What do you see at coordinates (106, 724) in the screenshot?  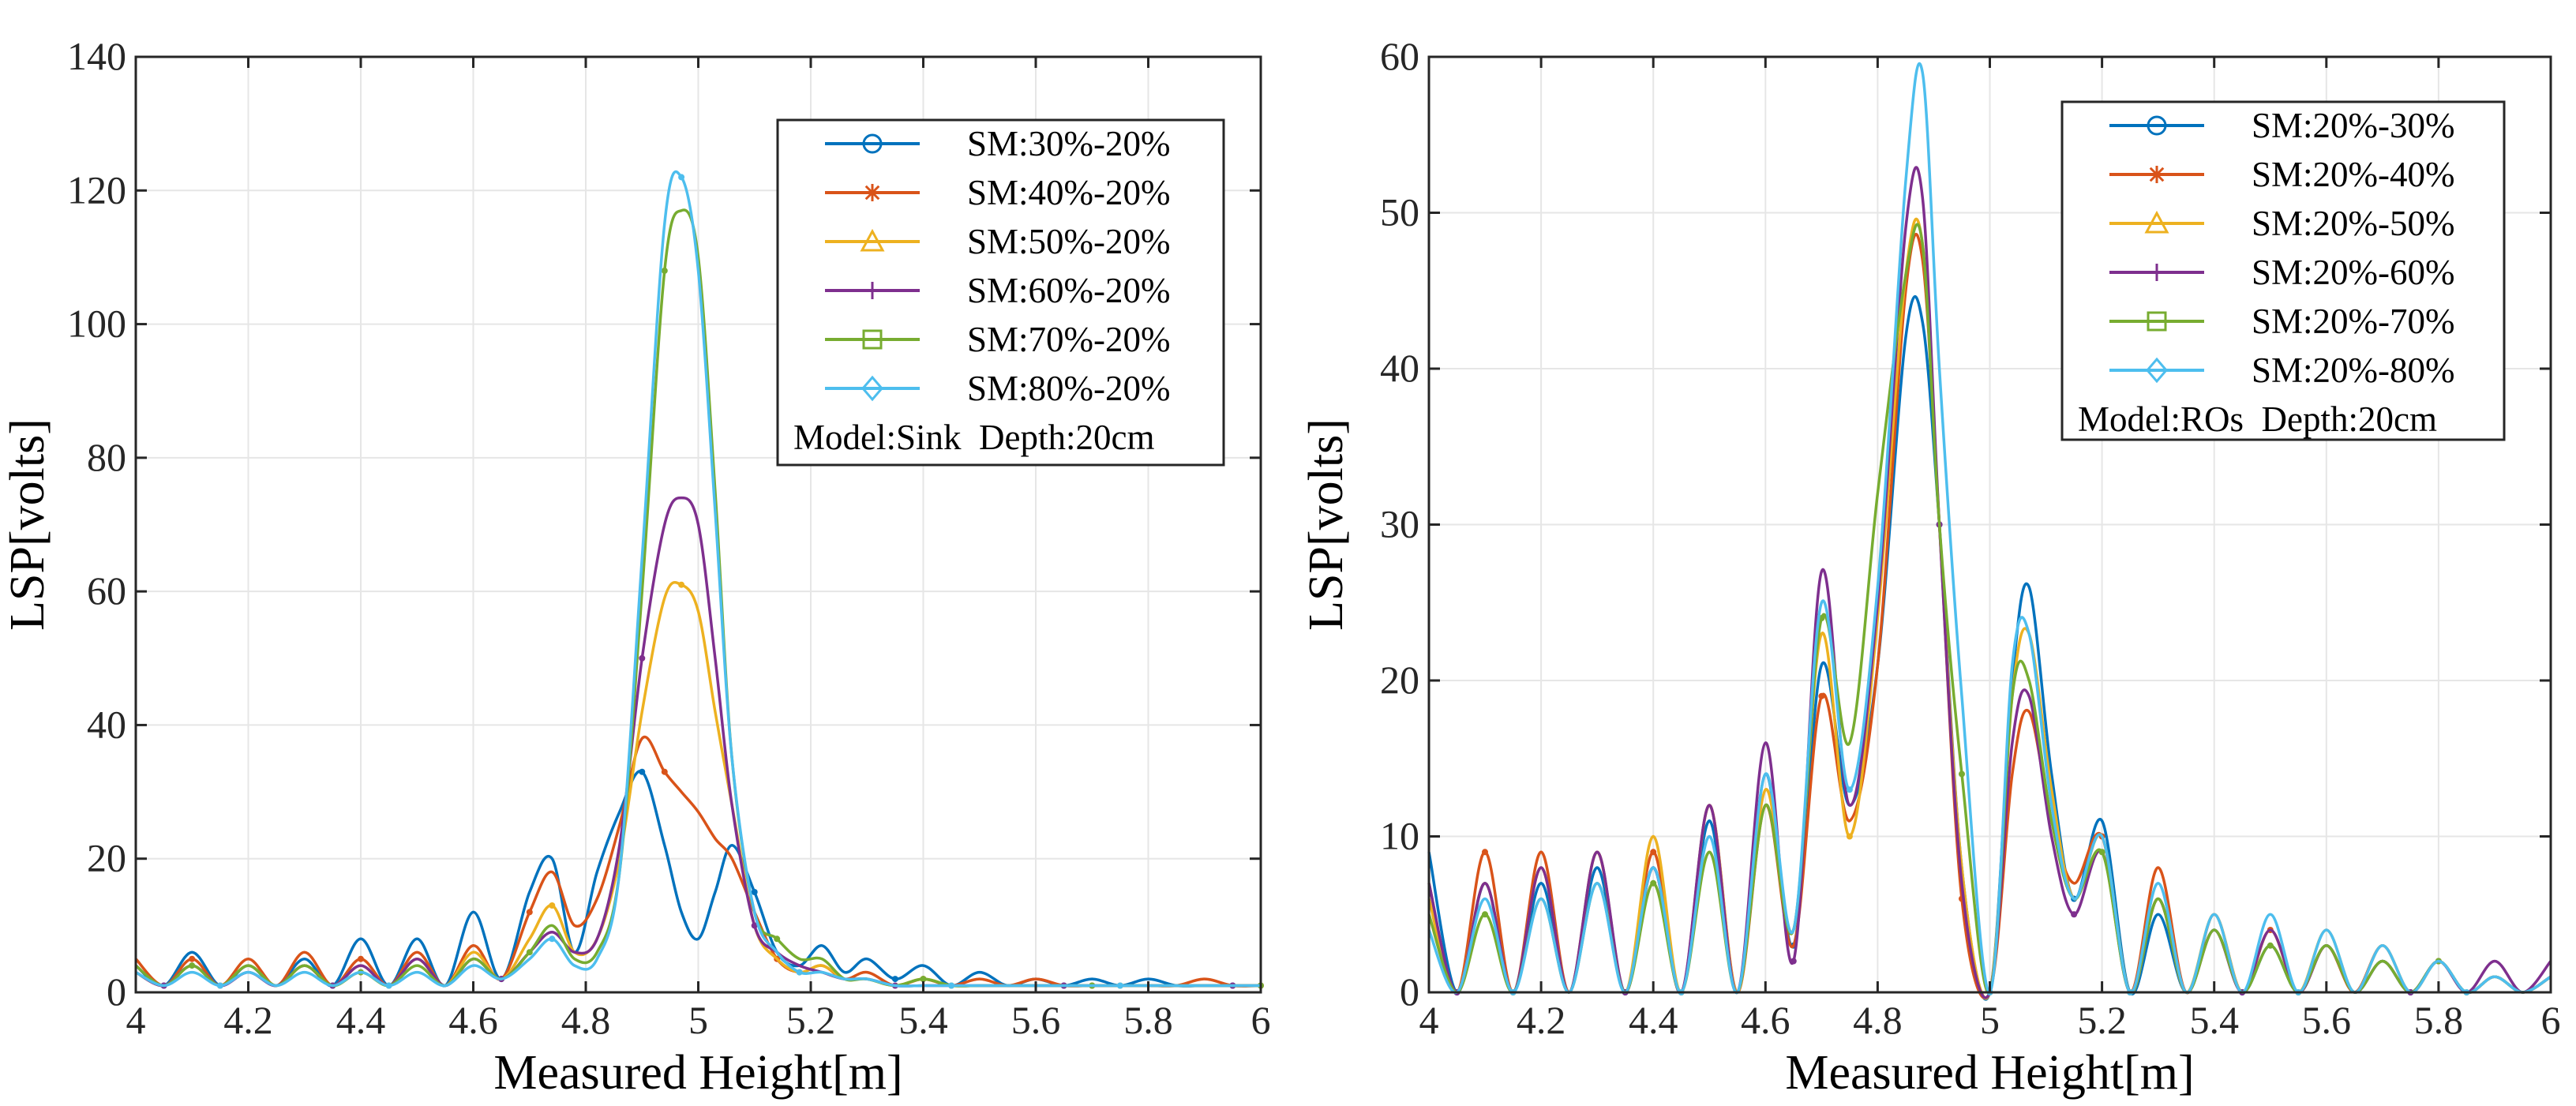 I see `left-y-tick-label: 40` at bounding box center [106, 724].